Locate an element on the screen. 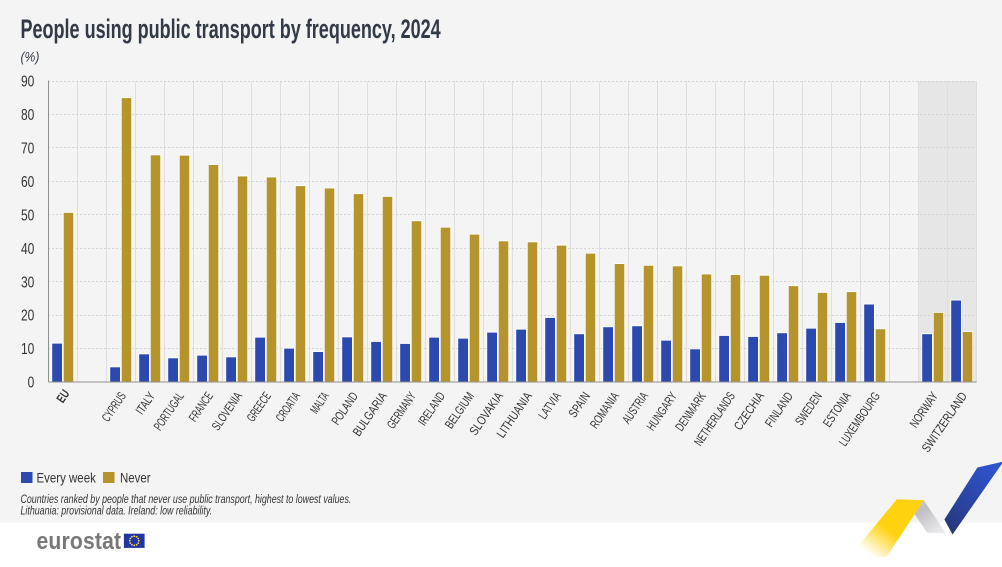 The width and height of the screenshot is (1002, 567). svg-text: 80 is located at coordinates (28, 115).